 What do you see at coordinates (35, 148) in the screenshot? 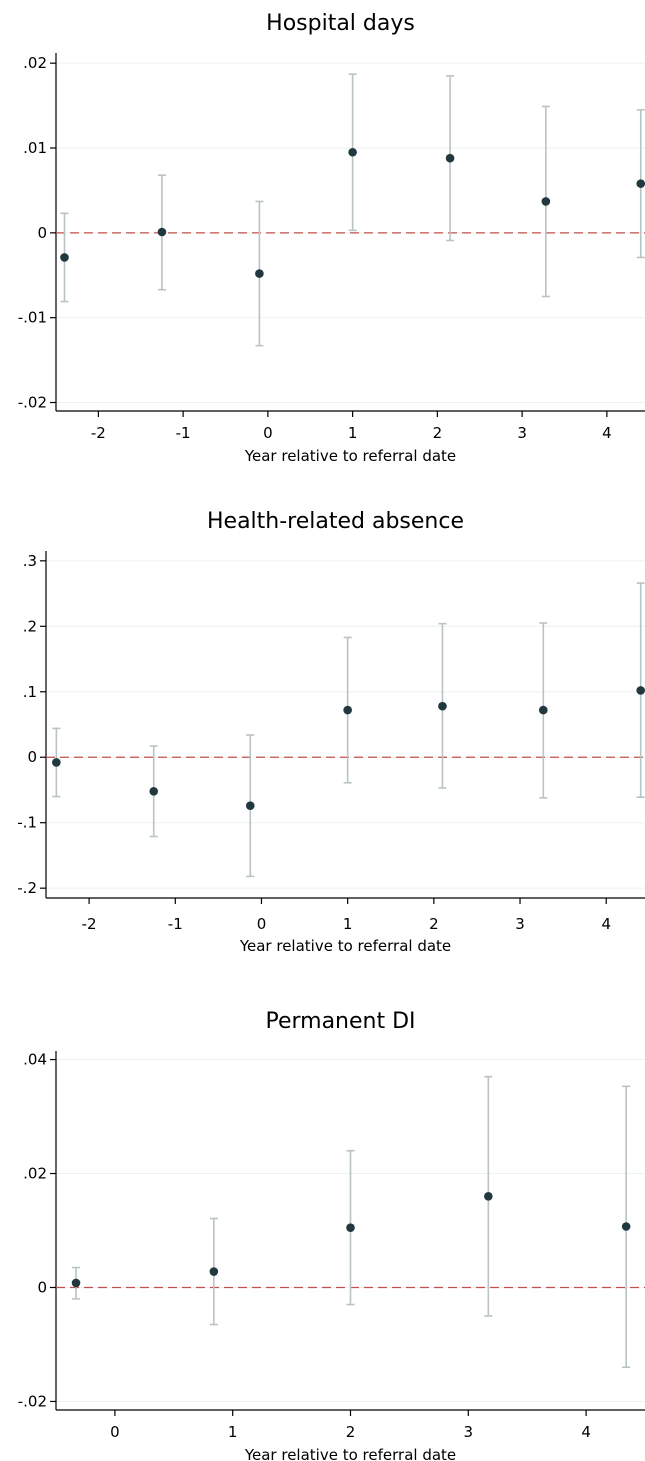
I see `y-tick-label: .01` at bounding box center [35, 148].